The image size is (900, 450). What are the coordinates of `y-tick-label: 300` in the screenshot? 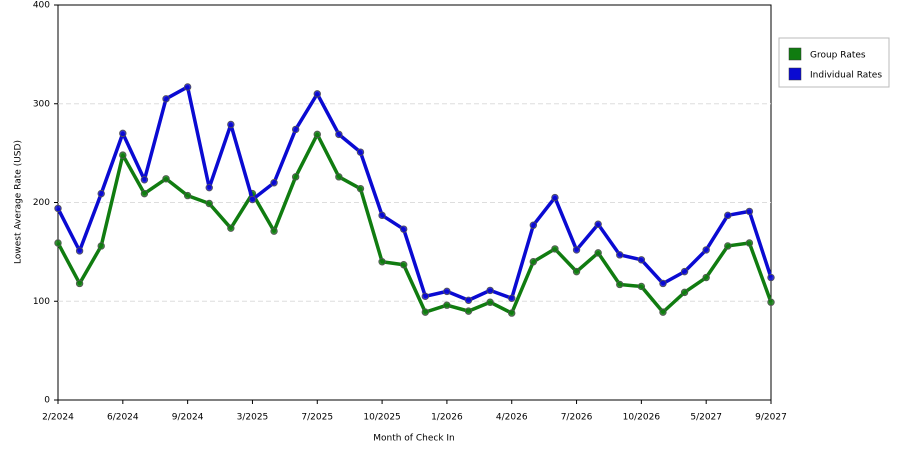 It's located at (41, 104).